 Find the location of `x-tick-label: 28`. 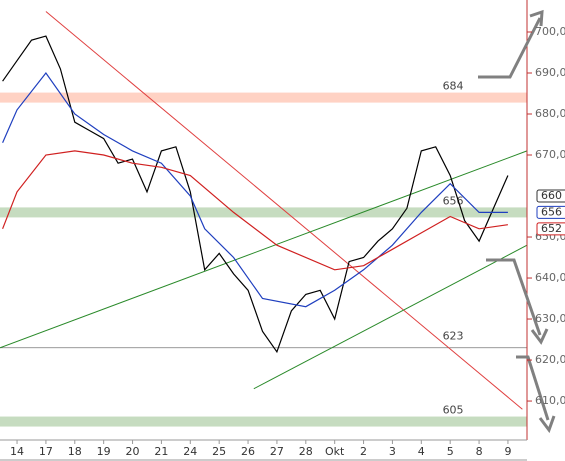

x-tick-label: 28 is located at coordinates (306, 451).